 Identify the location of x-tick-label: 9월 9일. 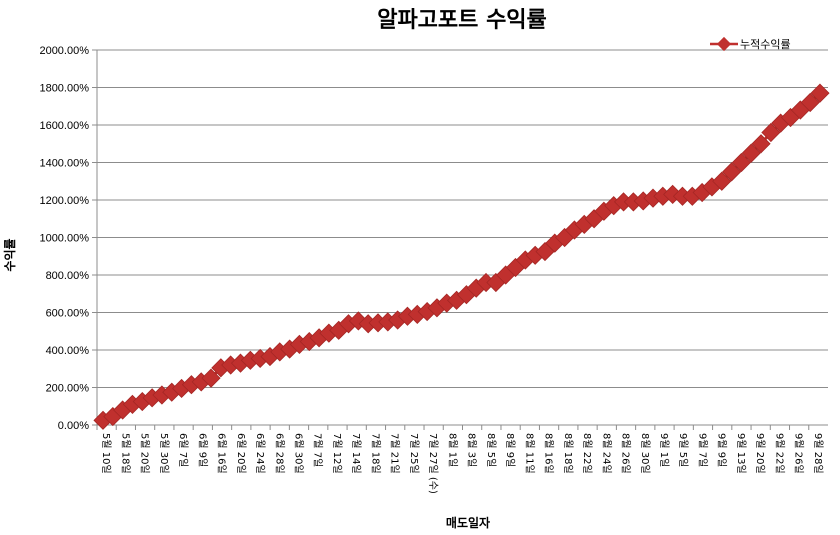
(722, 450).